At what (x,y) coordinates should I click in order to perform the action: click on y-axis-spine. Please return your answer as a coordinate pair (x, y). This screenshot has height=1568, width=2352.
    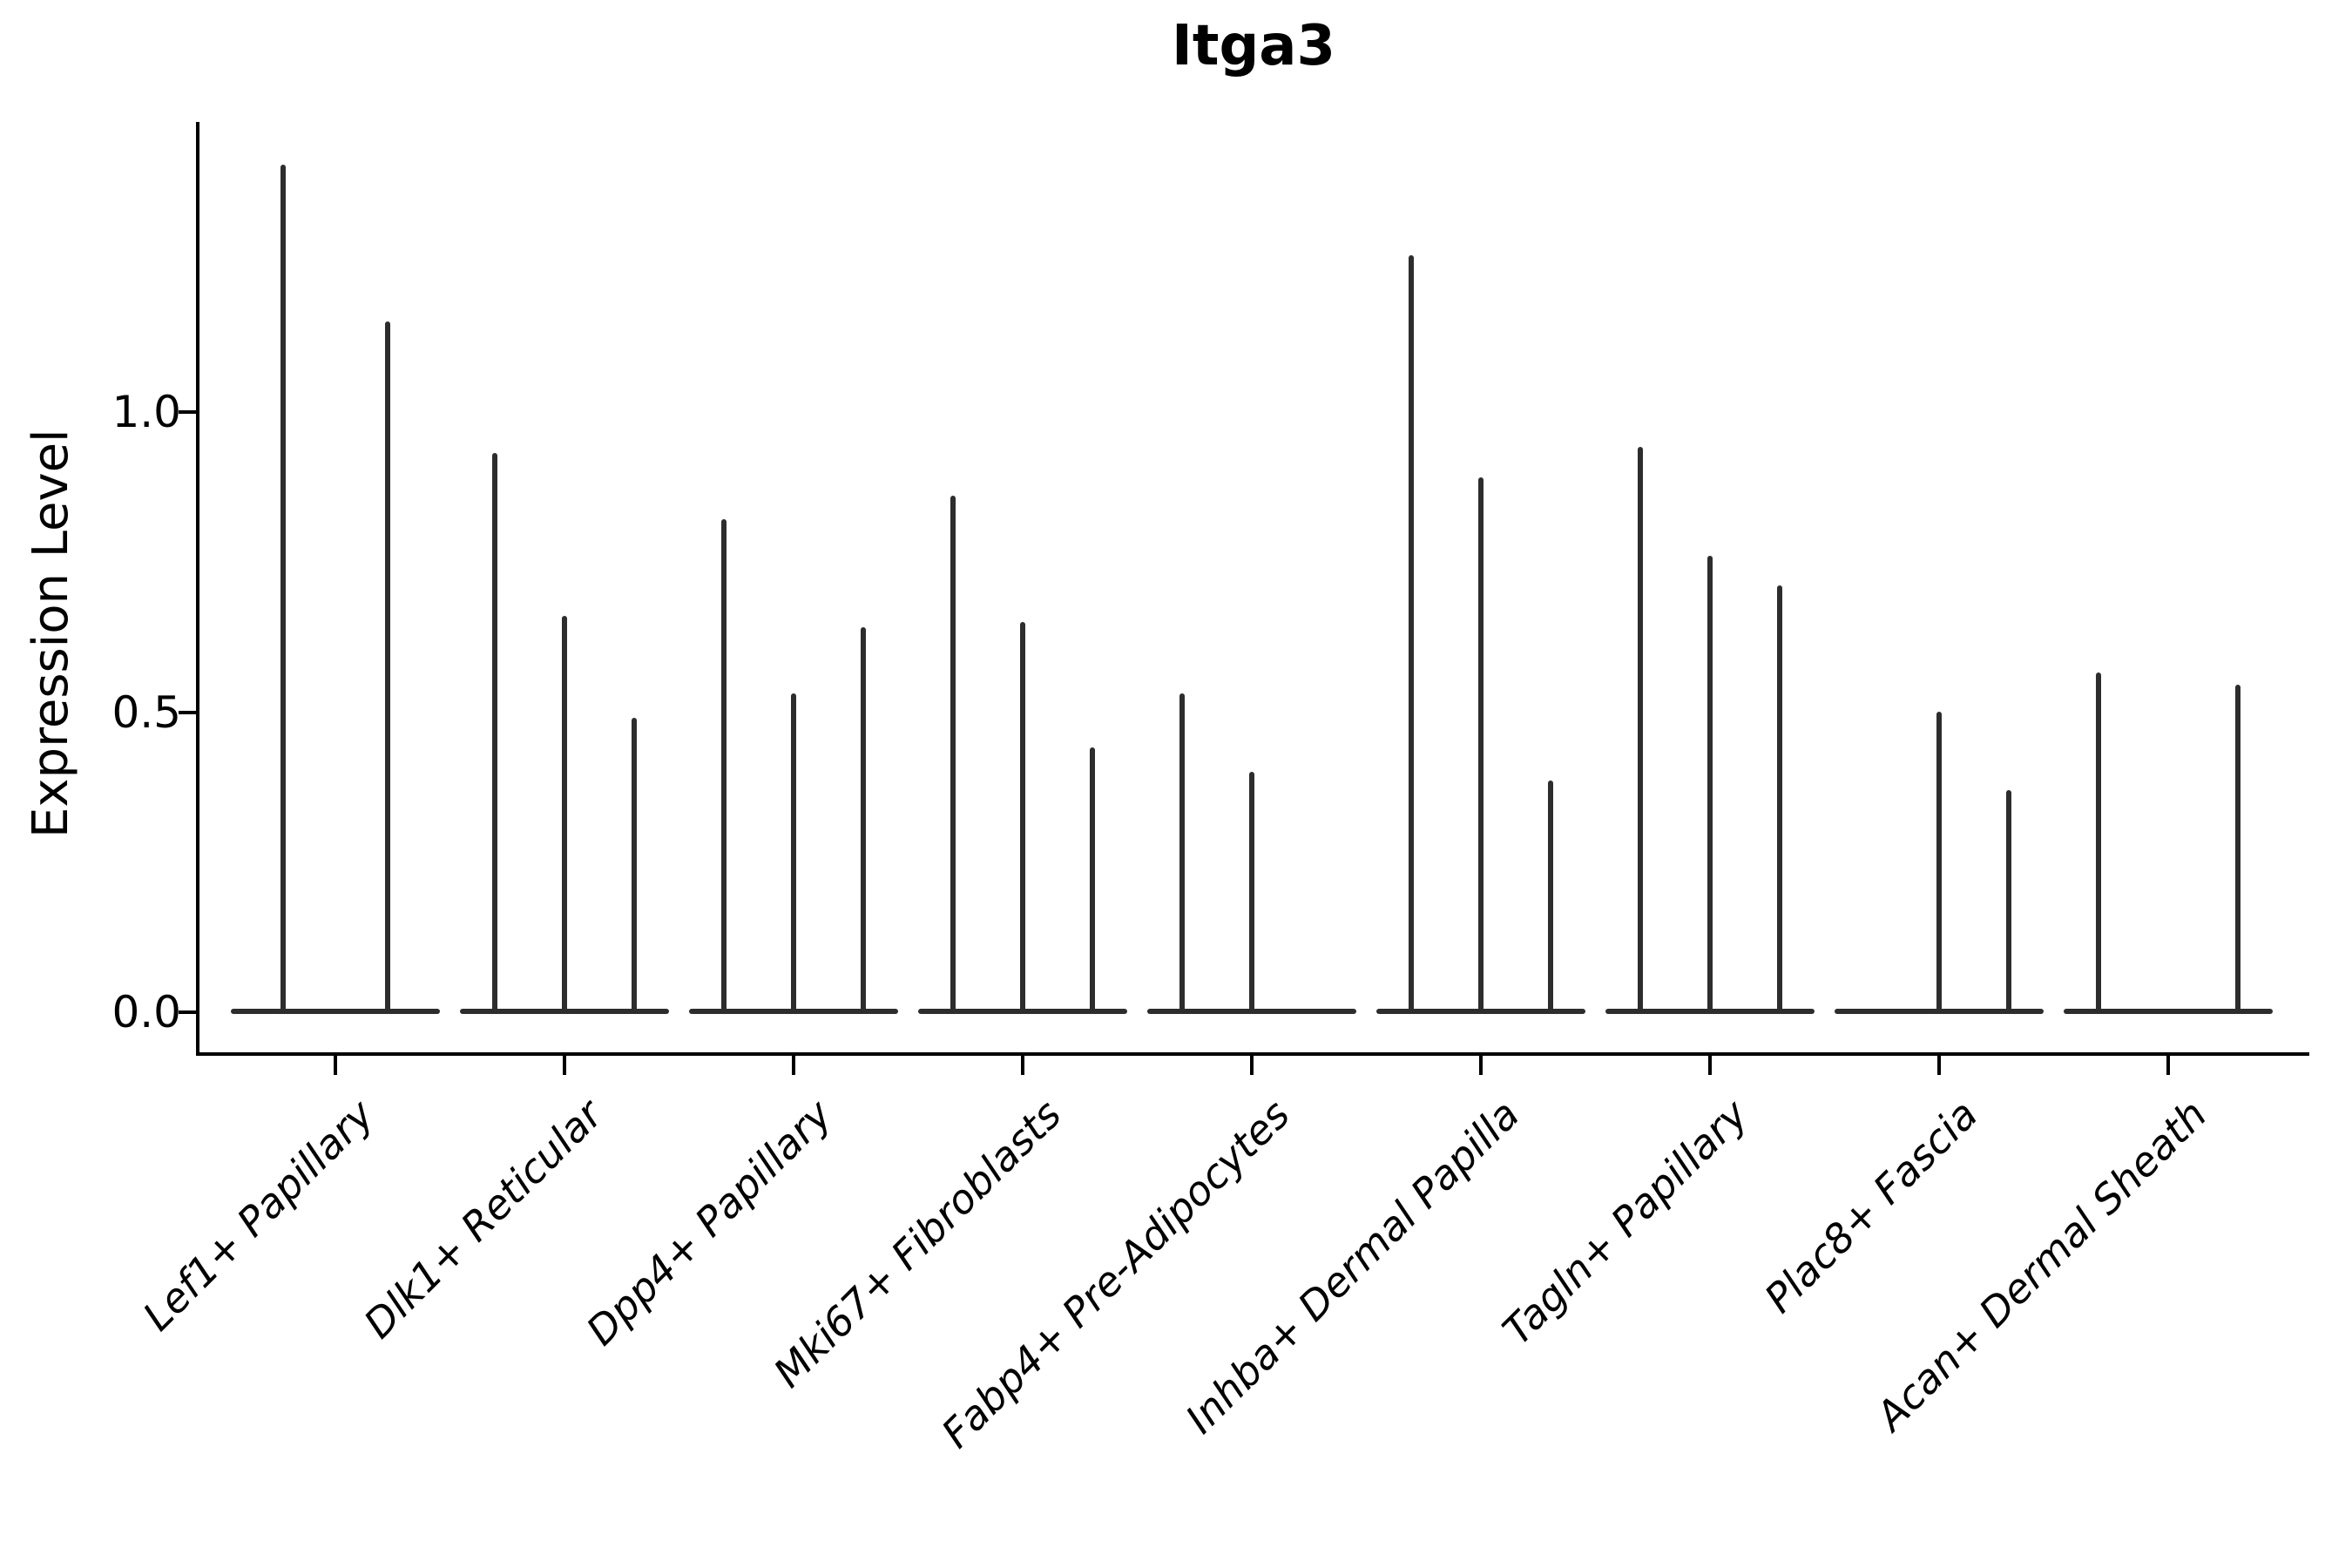
    Looking at the image, I should click on (198, 589).